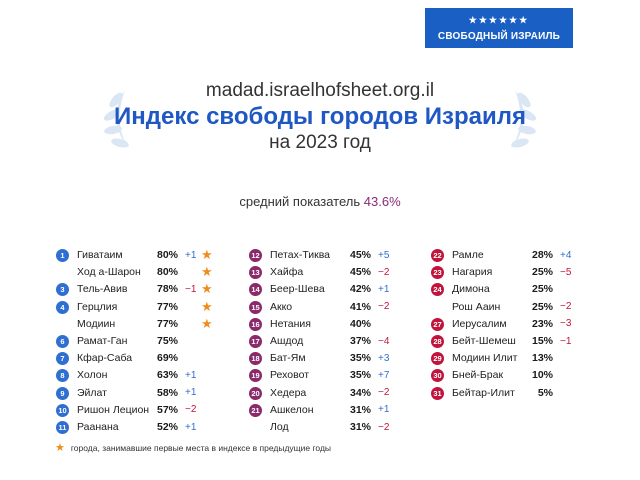  What do you see at coordinates (287, 341) in the screenshot?
I see `city-name: Ашдод` at bounding box center [287, 341].